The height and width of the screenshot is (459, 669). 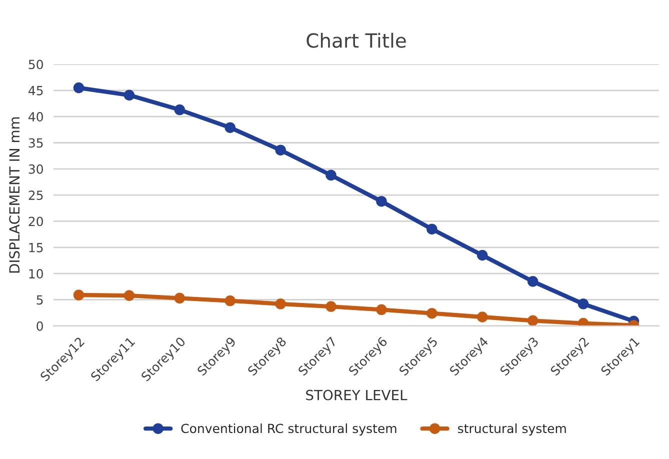 I want to click on chart-title: Chart Title, so click(x=356, y=40).